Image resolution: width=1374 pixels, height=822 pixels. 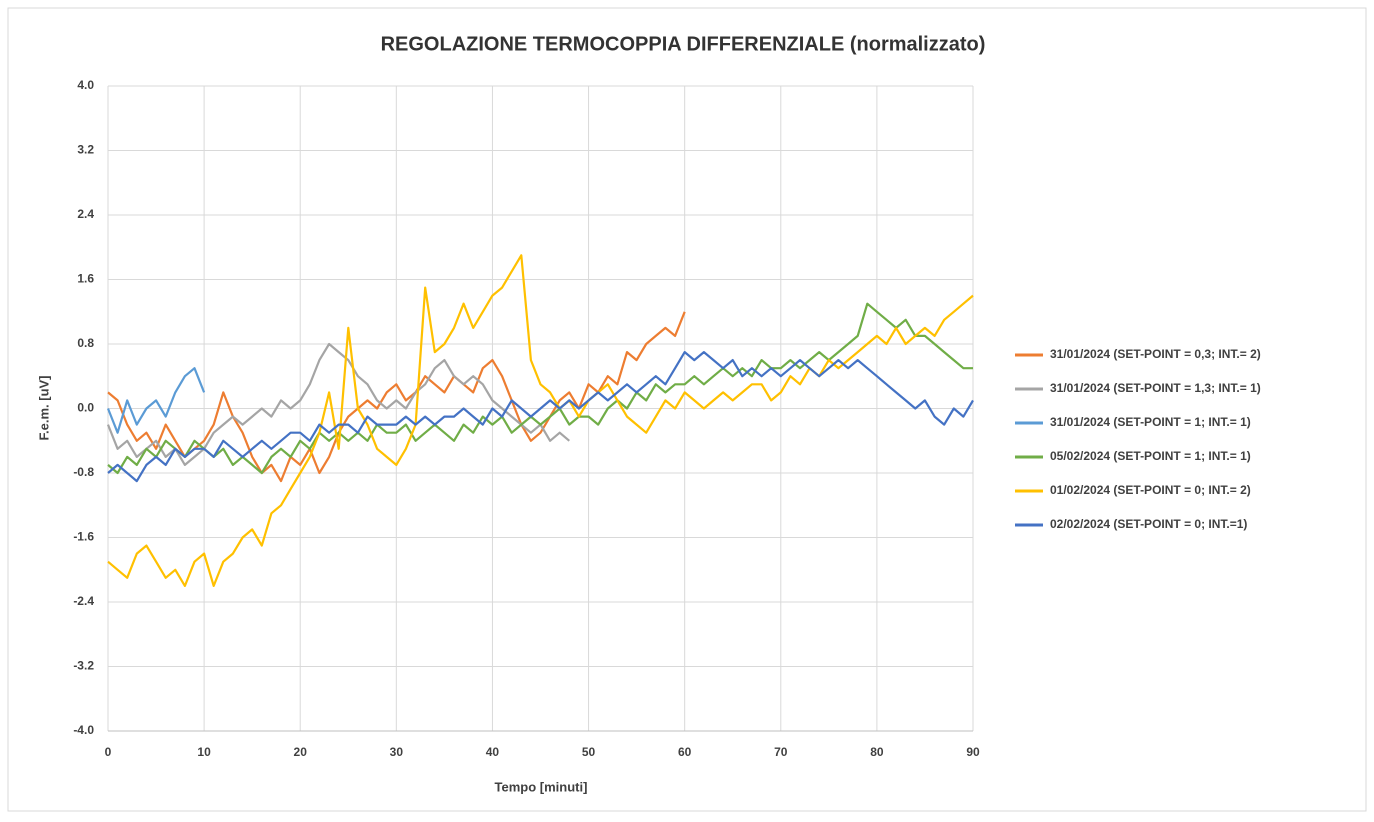 What do you see at coordinates (1155, 388) in the screenshot?
I see `legend-label: 31/01/2024 (SET-POINT = 1,3; INT.= 1)` at bounding box center [1155, 388].